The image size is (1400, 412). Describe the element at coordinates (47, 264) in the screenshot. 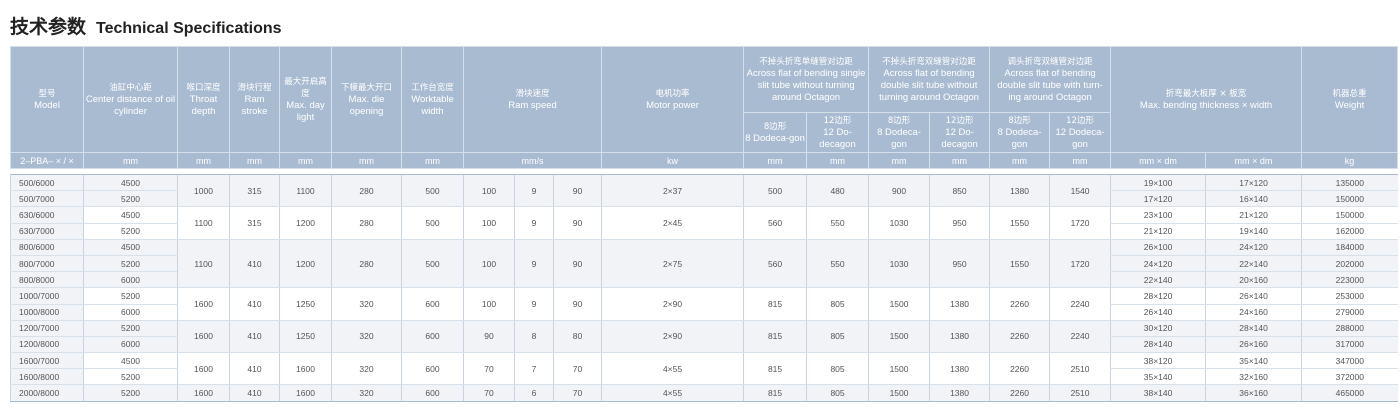

I see `model-cell: 800/7000` at that location.